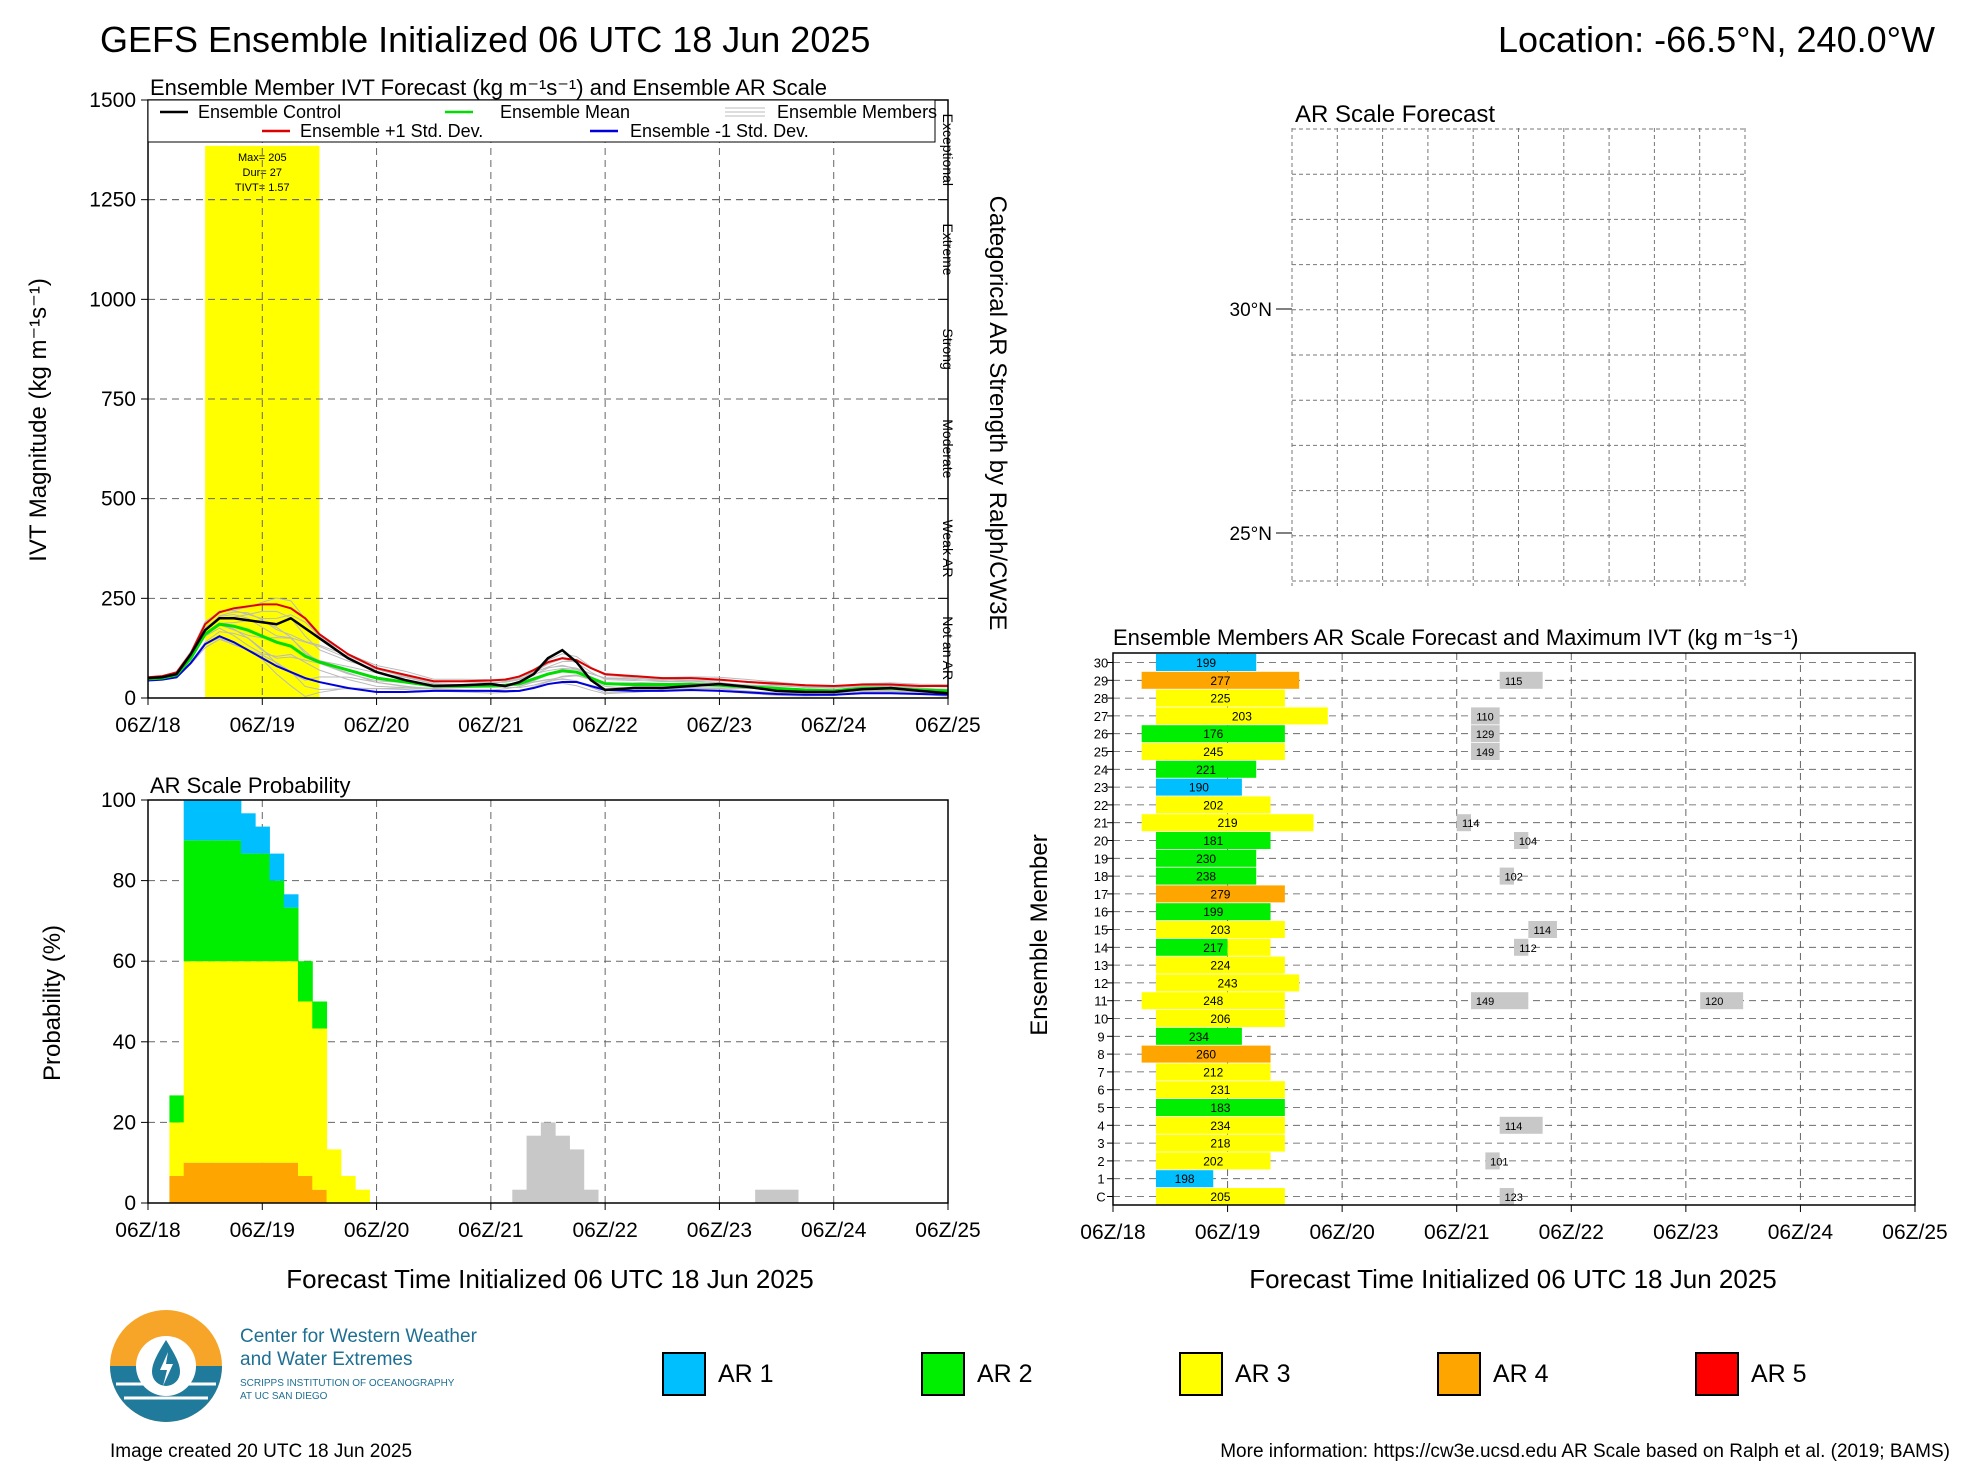  I want to click on ar-legend-swatch, so click(1201, 1374).